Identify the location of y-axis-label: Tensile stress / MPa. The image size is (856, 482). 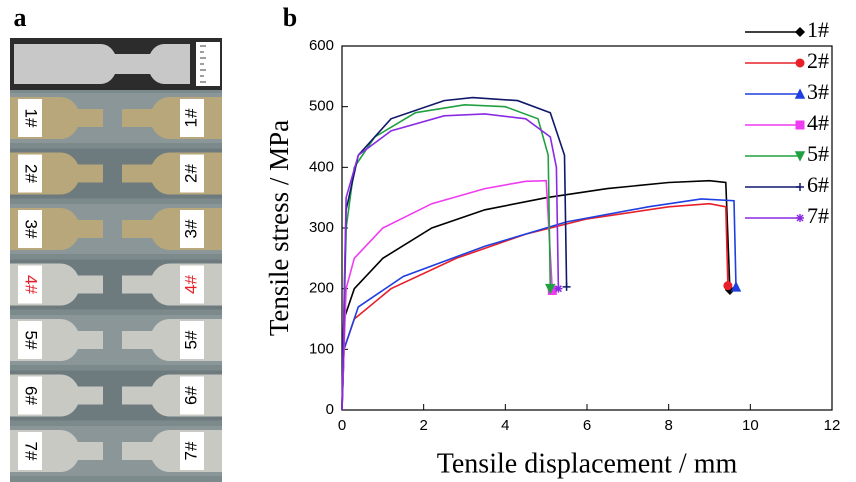
(279, 228).